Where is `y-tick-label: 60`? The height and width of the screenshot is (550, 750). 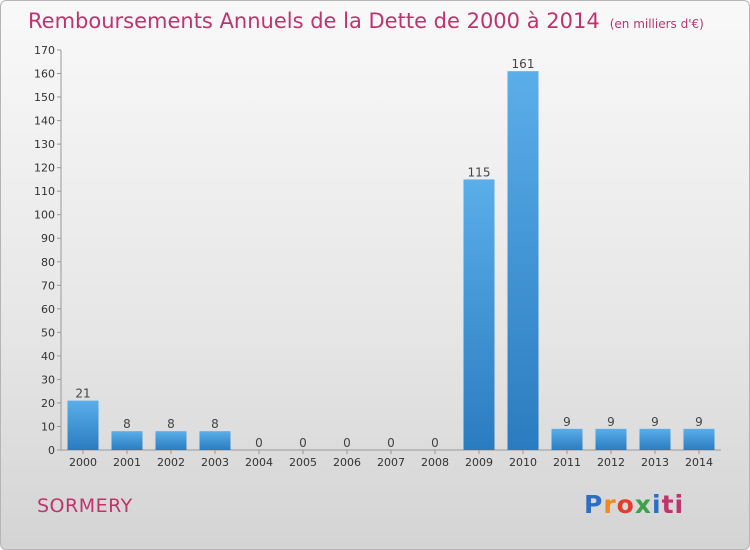
y-tick-label: 60 is located at coordinates (48, 309).